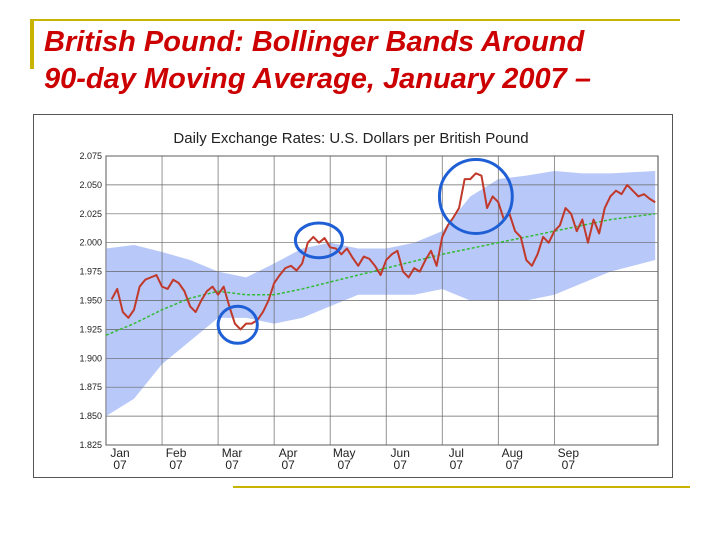  What do you see at coordinates (90, 445) in the screenshot?
I see `y-tick-label: 1.825` at bounding box center [90, 445].